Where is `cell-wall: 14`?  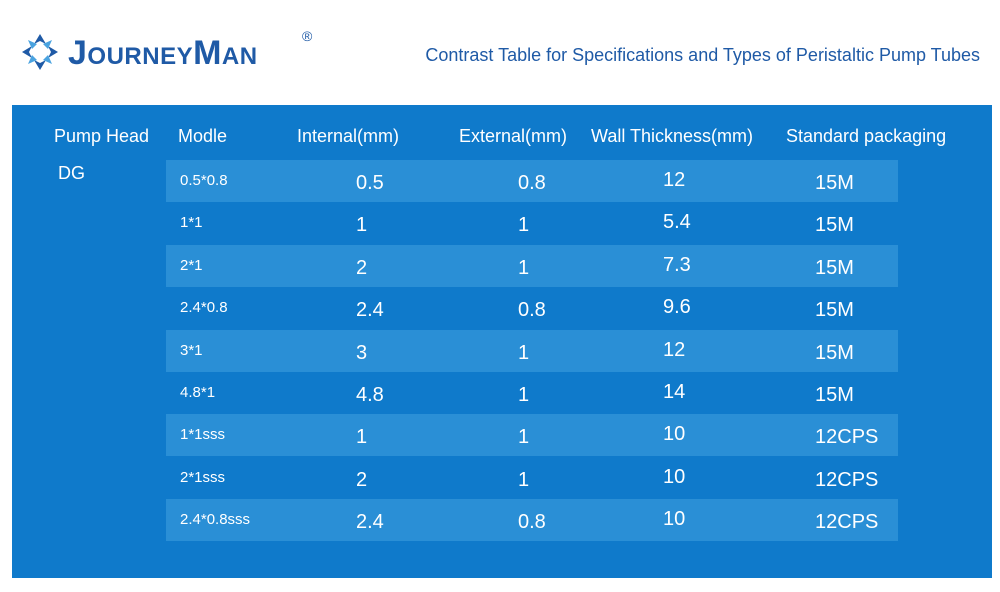 cell-wall: 14 is located at coordinates (674, 391).